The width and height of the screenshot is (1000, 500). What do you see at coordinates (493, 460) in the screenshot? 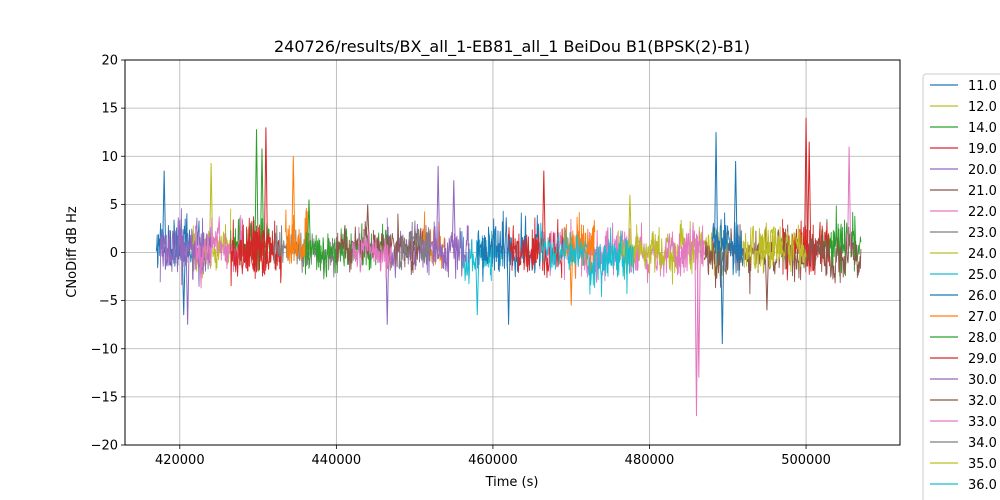
I see `x-tick-label: 460000` at bounding box center [493, 460].